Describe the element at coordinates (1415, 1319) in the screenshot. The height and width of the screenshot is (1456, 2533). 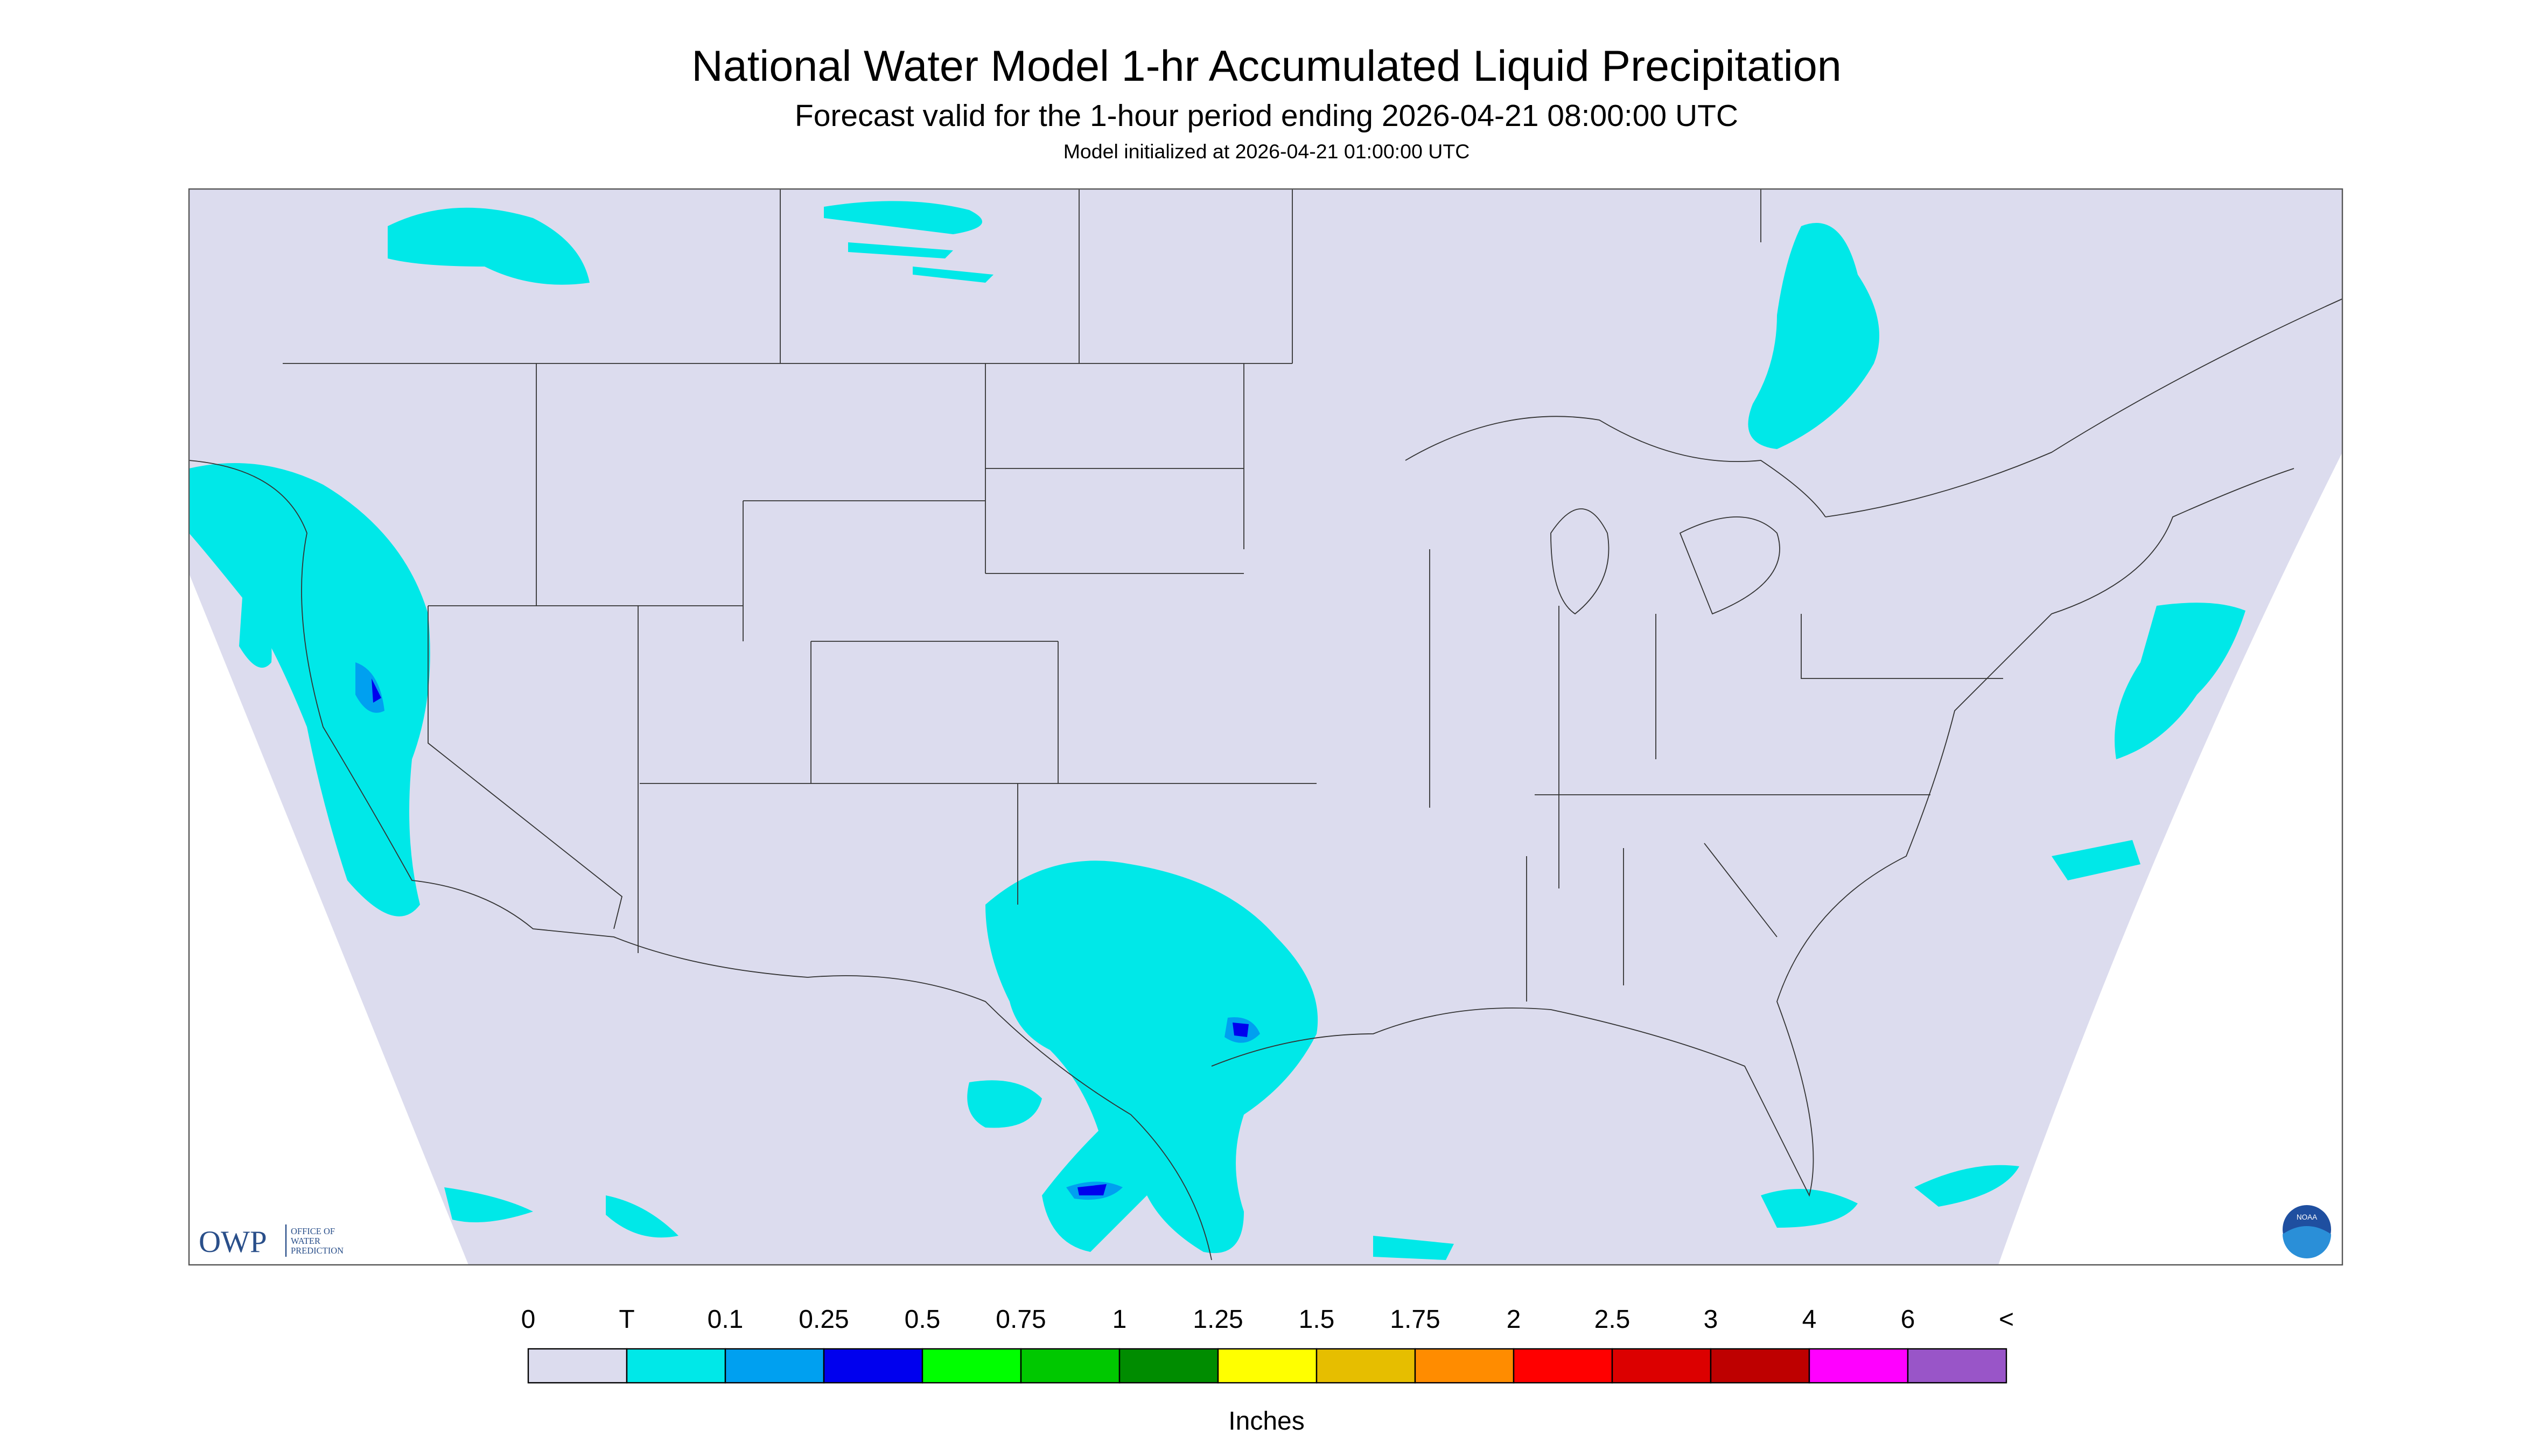
I see `legend-label: 1.75` at that location.